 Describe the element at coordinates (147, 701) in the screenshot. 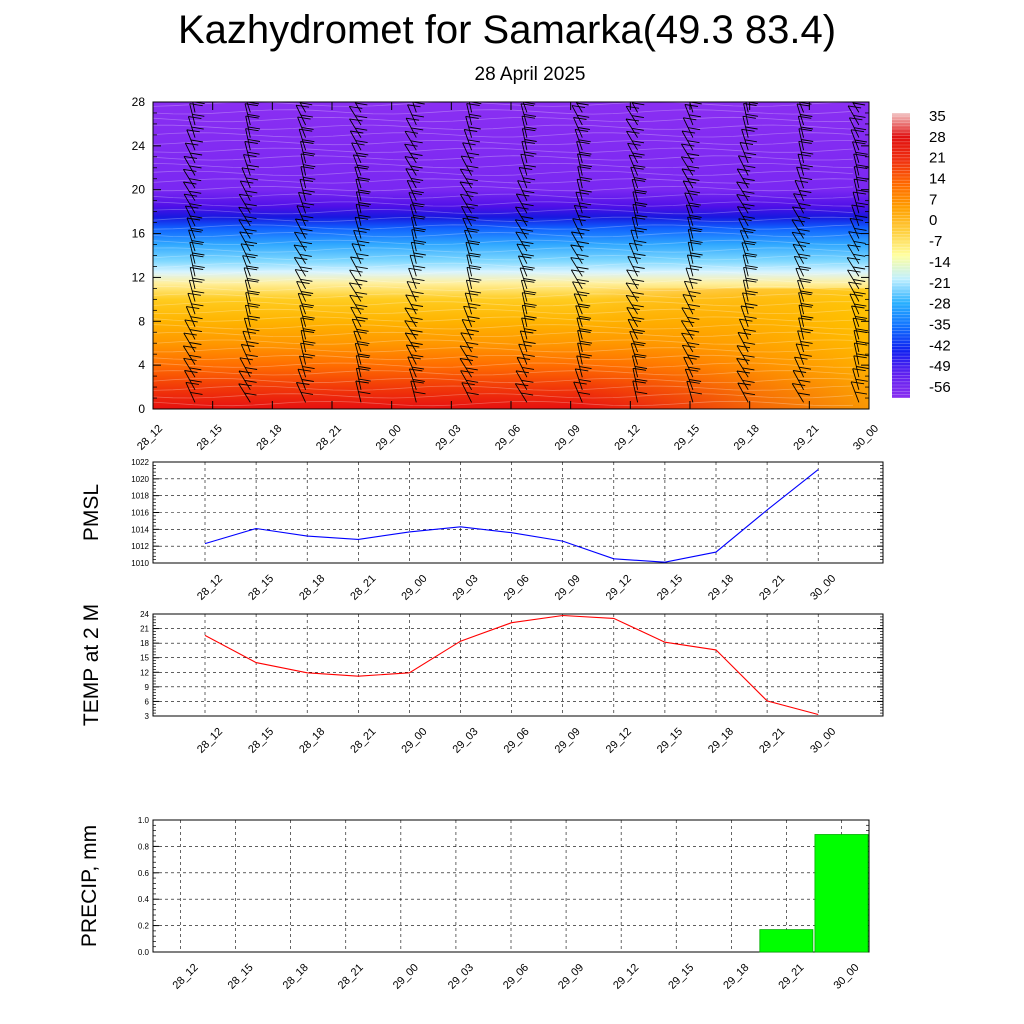

I see `y-tick-label: 6` at that location.